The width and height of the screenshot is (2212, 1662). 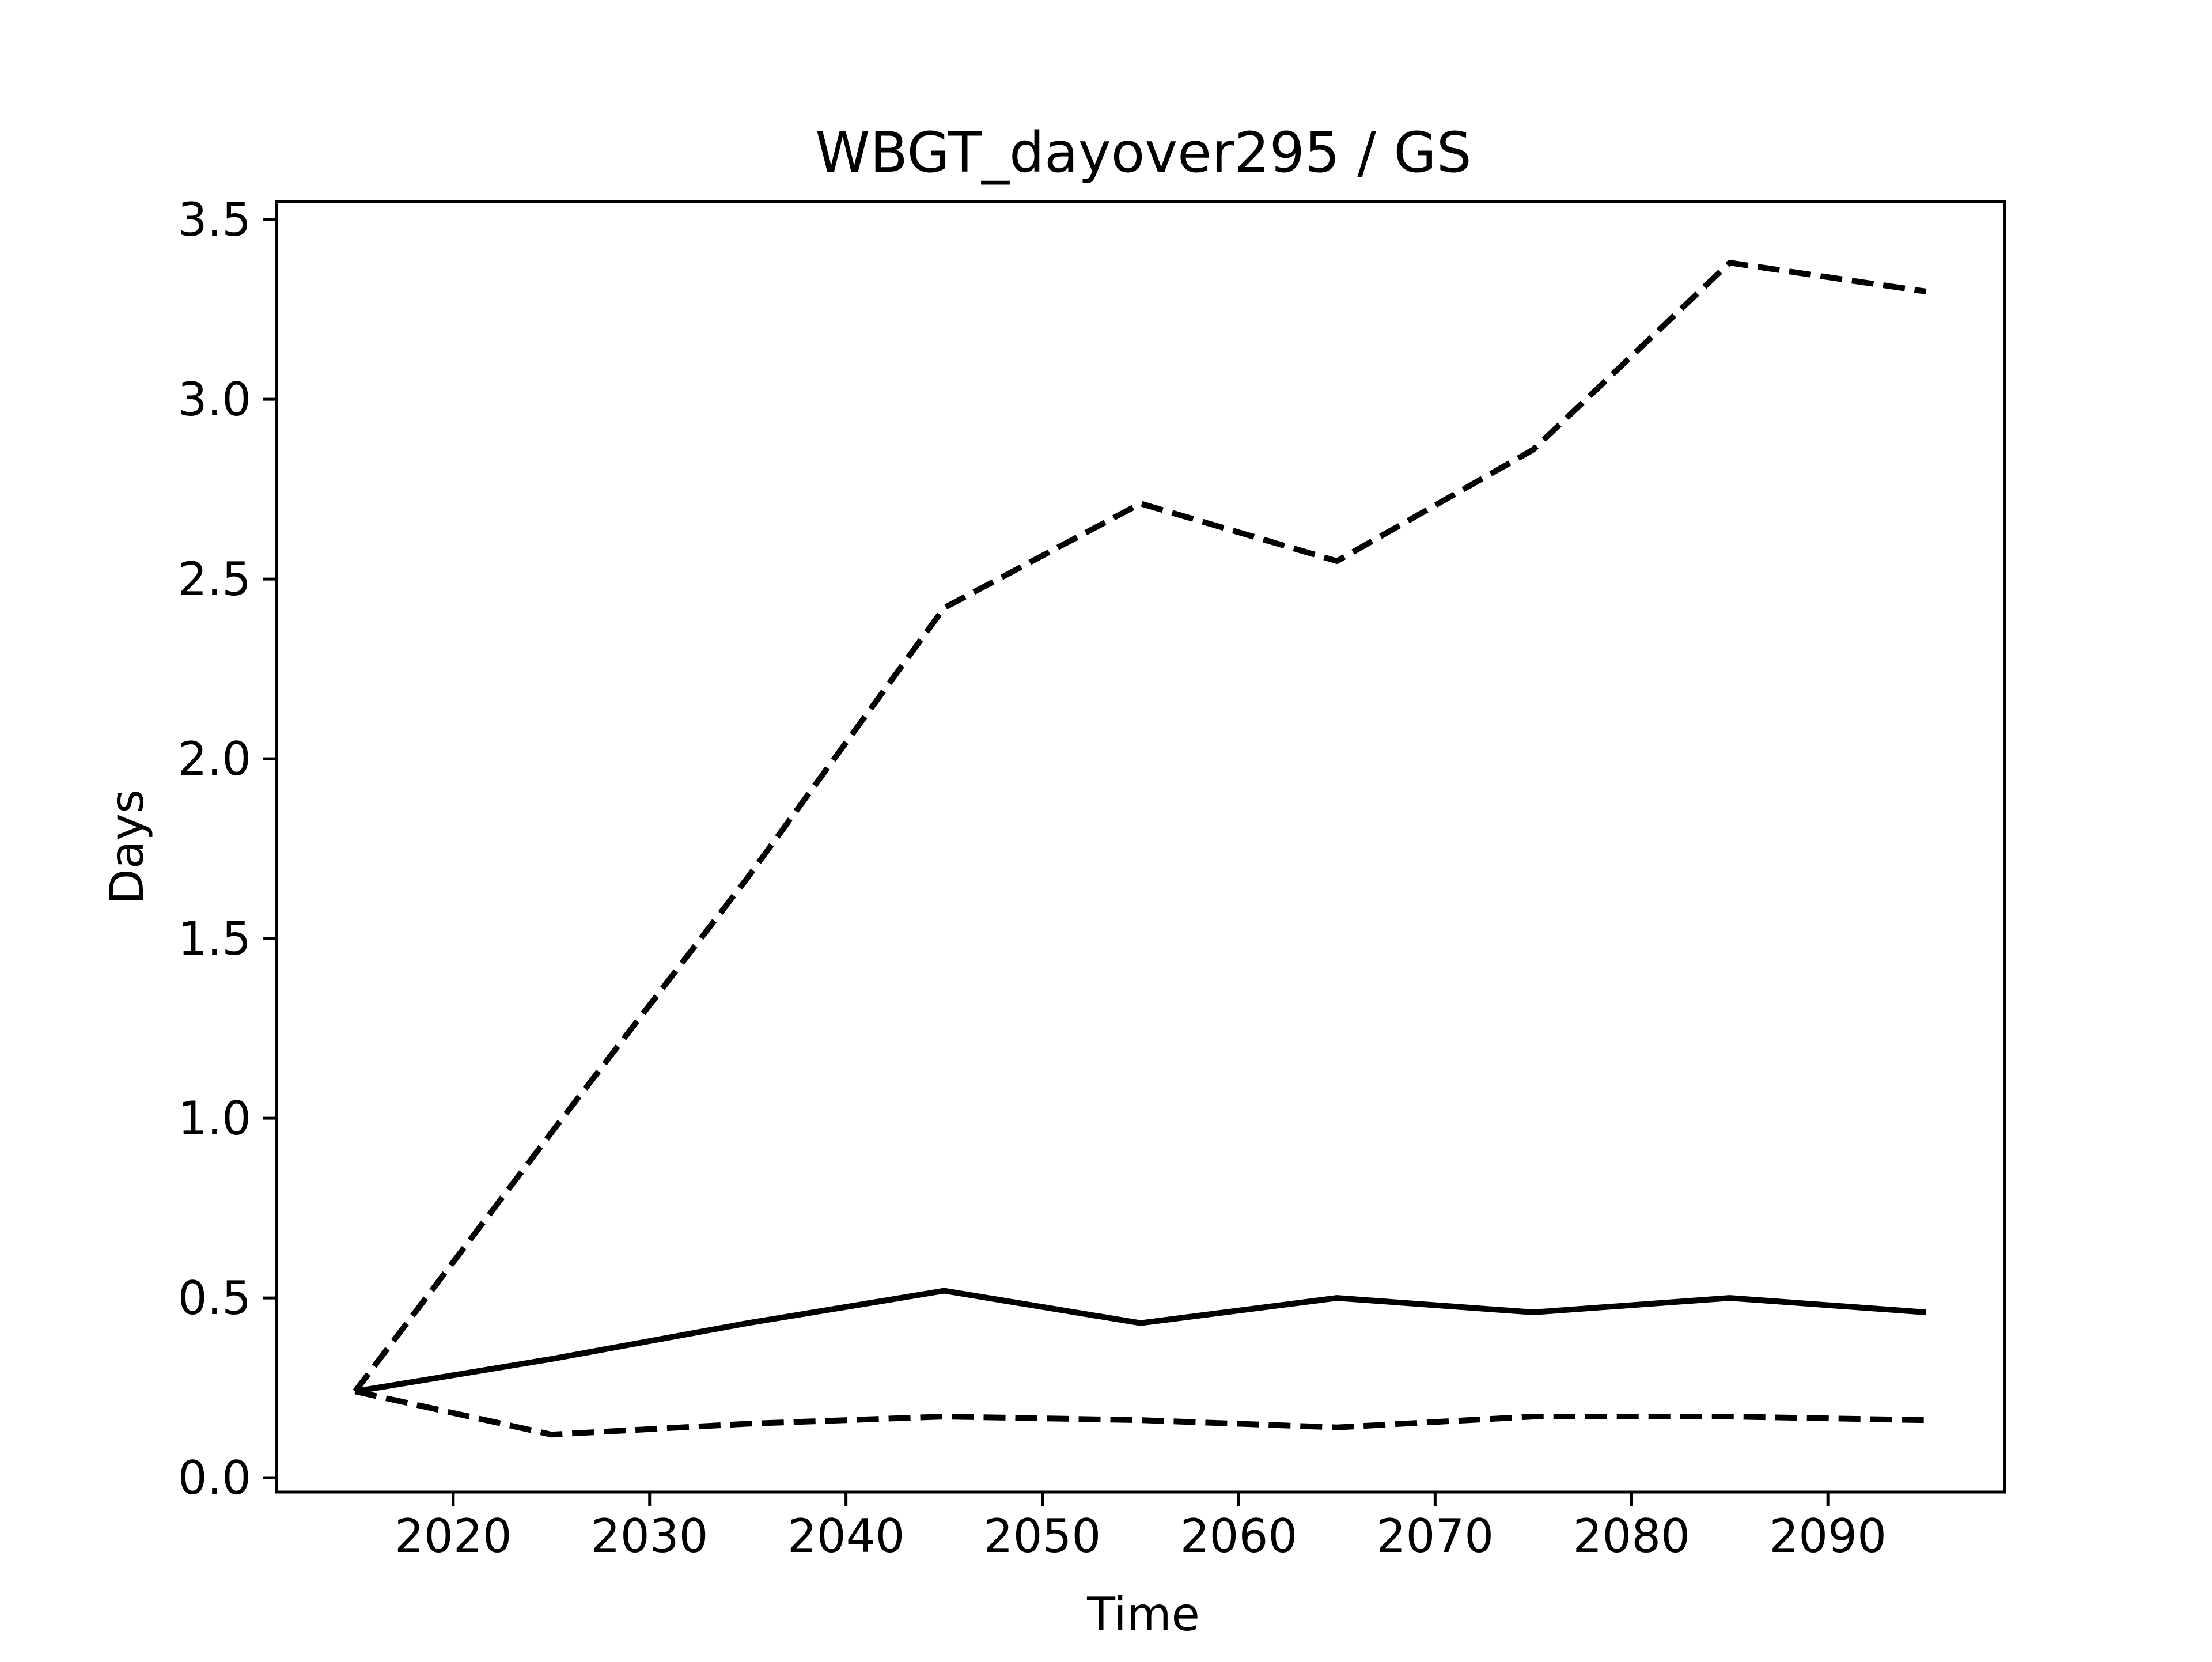 What do you see at coordinates (453, 1536) in the screenshot?
I see `x-tick-label: 2020` at bounding box center [453, 1536].